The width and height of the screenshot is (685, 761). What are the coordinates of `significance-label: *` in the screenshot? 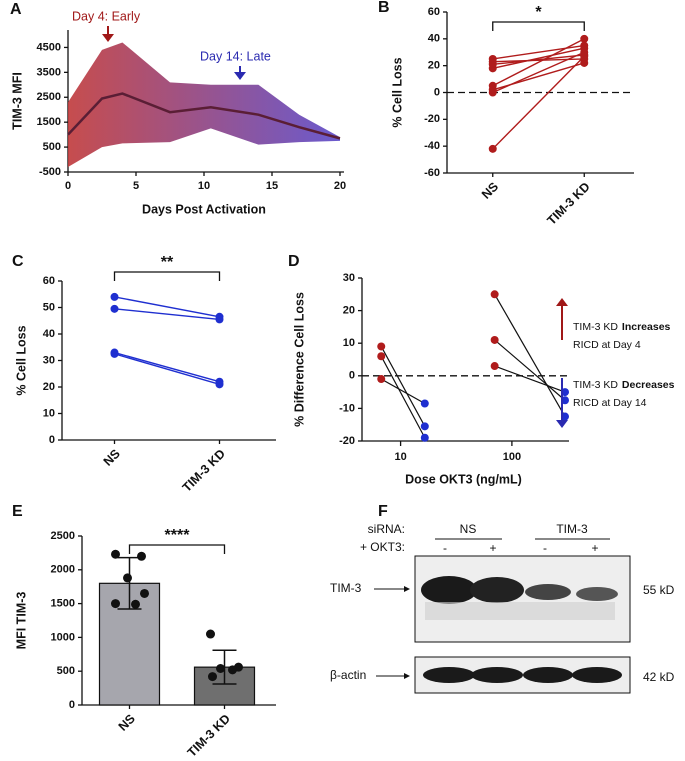 It's located at (538, 12).